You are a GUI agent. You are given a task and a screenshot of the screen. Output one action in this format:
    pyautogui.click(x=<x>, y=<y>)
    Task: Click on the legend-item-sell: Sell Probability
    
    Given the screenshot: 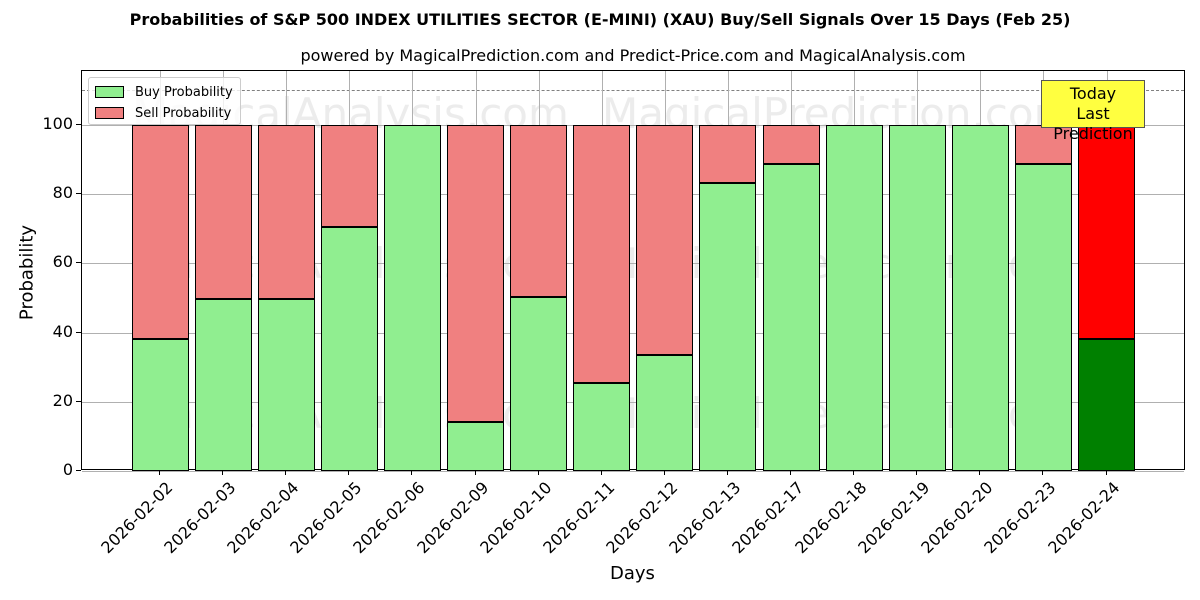 What is the action you would take?
    pyautogui.click(x=163, y=113)
    